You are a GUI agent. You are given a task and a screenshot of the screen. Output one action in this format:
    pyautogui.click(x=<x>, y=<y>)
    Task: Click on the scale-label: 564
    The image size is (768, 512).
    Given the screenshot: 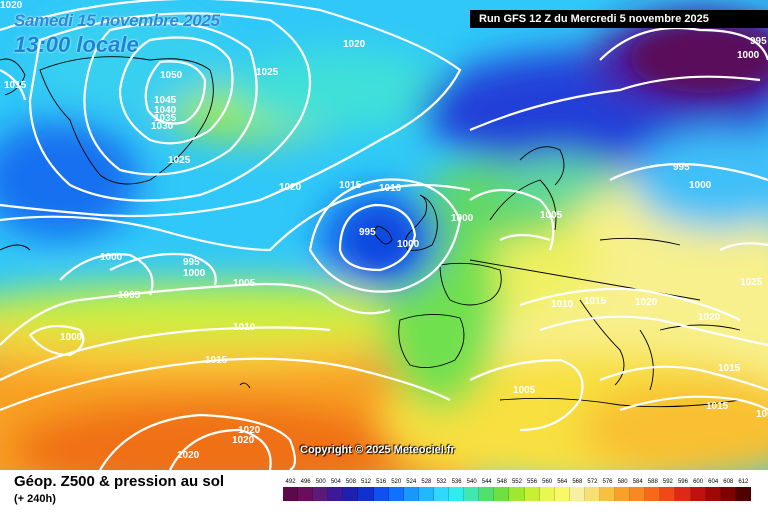 What is the action you would take?
    pyautogui.click(x=562, y=482)
    